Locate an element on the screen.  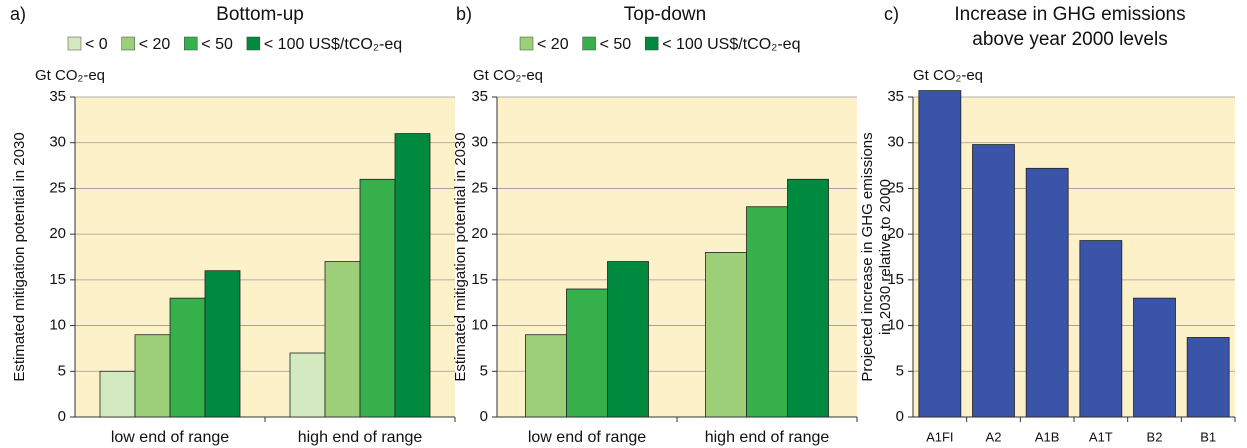
x-tick-label: A2 is located at coordinates (994, 436).